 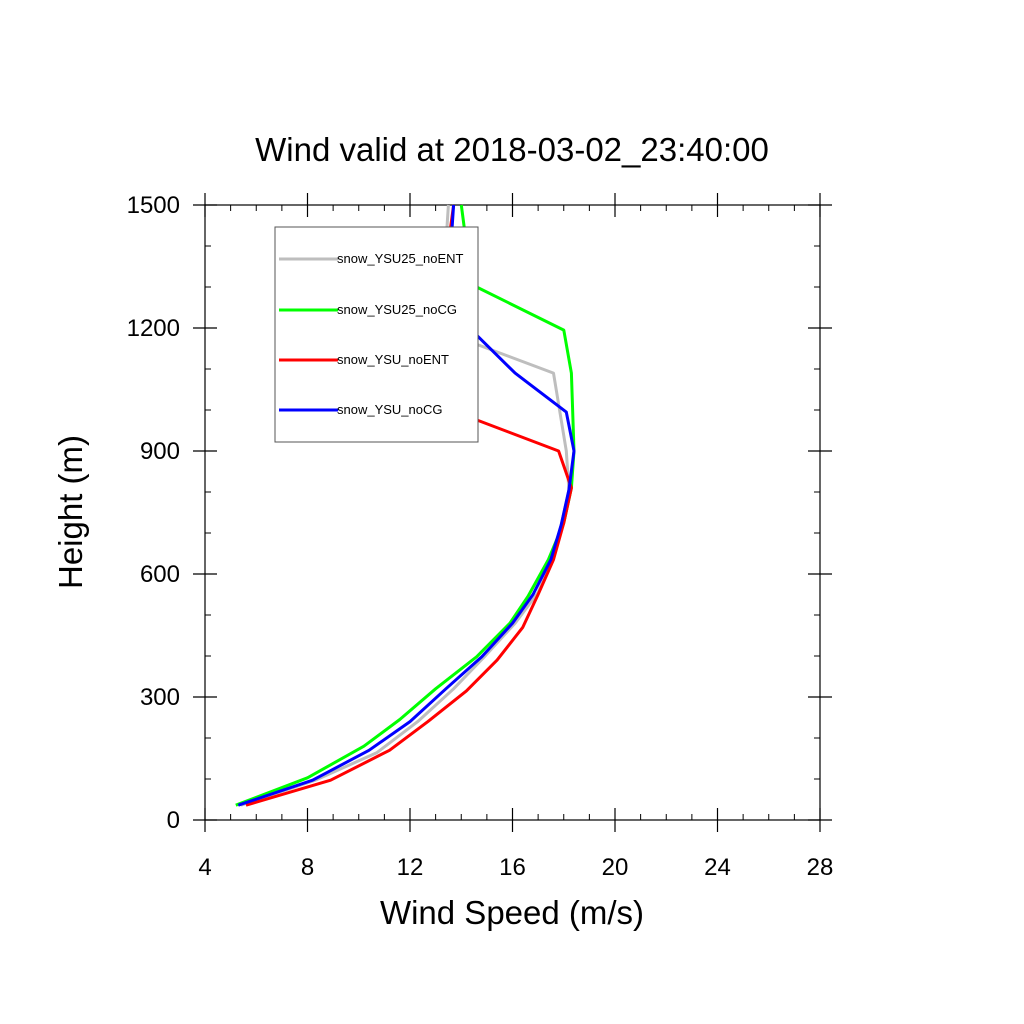 I want to click on legend-label: snow_YSU_noENT, so click(x=393, y=359).